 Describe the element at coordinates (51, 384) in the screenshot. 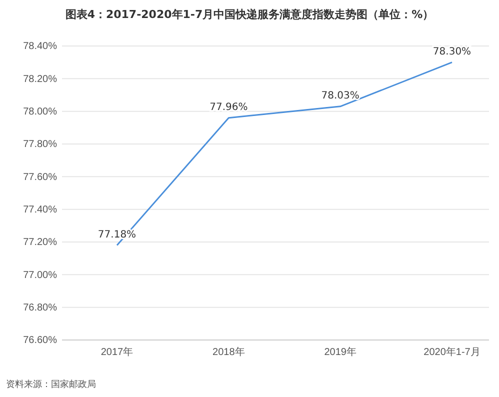

I see `text: 资料来源：国家邮政局` at that location.